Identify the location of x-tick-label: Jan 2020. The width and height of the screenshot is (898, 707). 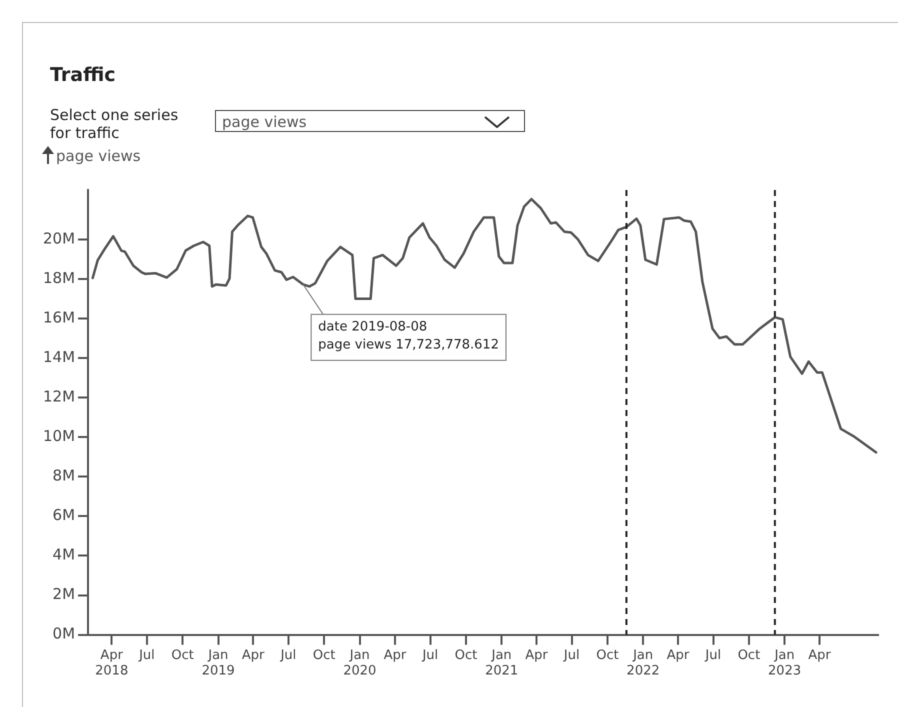
(359, 663).